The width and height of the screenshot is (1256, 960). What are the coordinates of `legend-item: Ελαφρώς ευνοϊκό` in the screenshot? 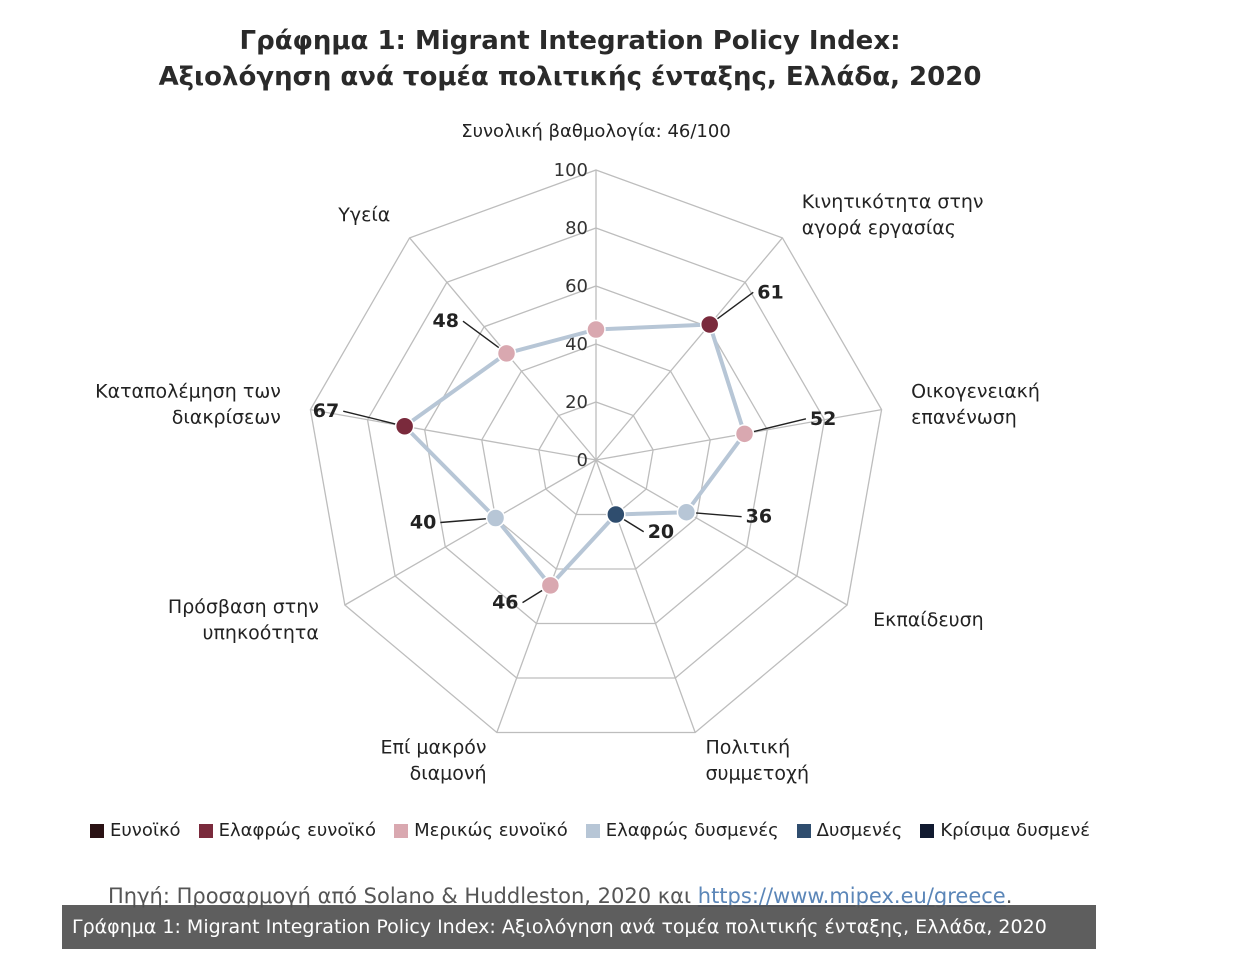 It's located at (287, 830).